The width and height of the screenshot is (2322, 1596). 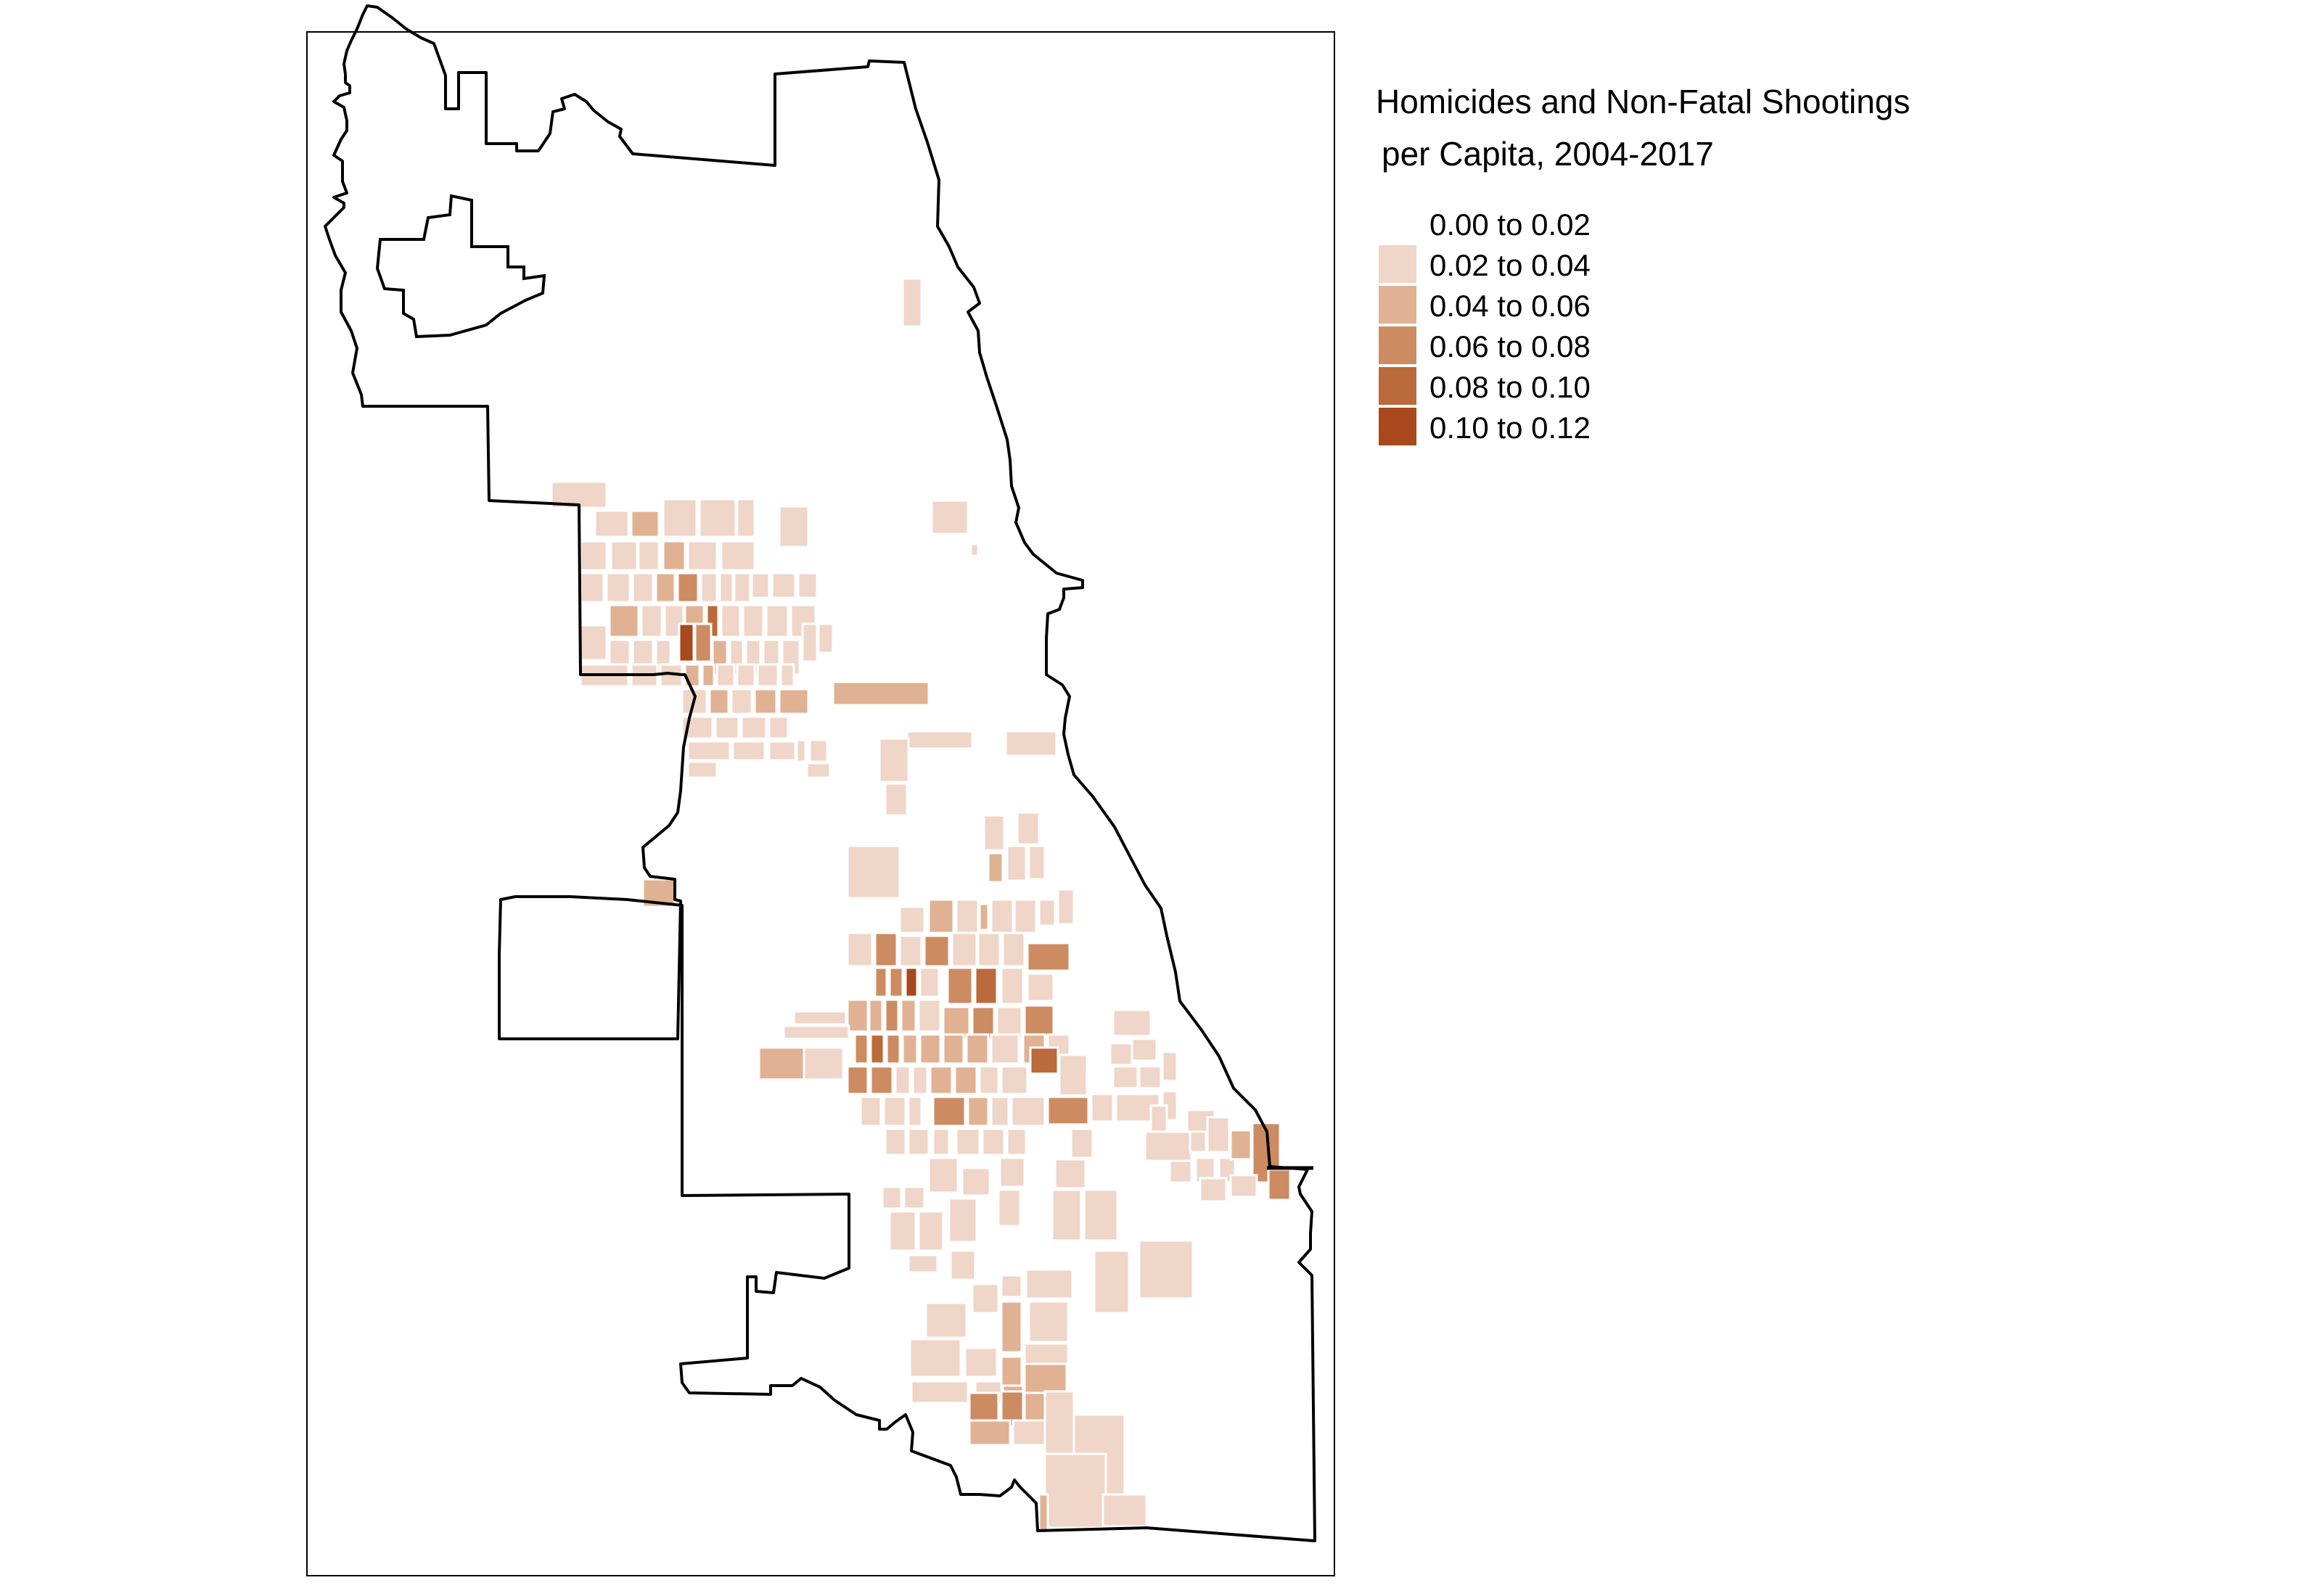 I want to click on legend-title-line1: Homicides and Non-Fatal Shootings, so click(x=1643, y=101).